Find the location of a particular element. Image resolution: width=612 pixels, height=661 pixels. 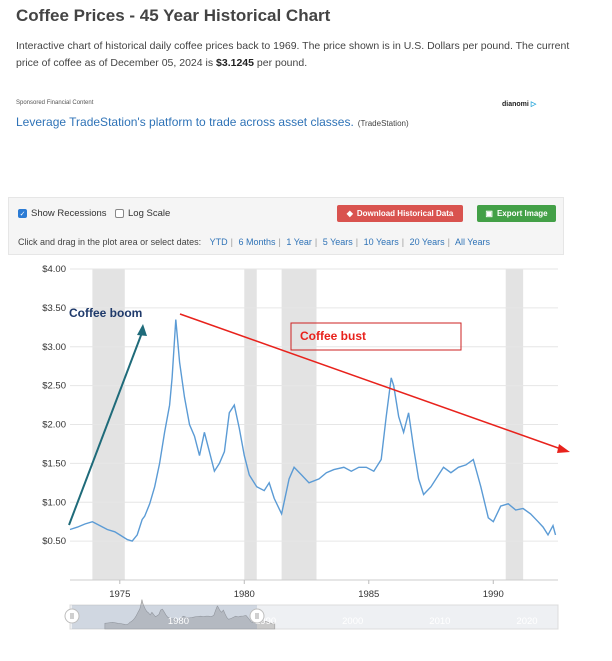

sponsored-label: Sponsored Financial Content is located at coordinates (55, 103).